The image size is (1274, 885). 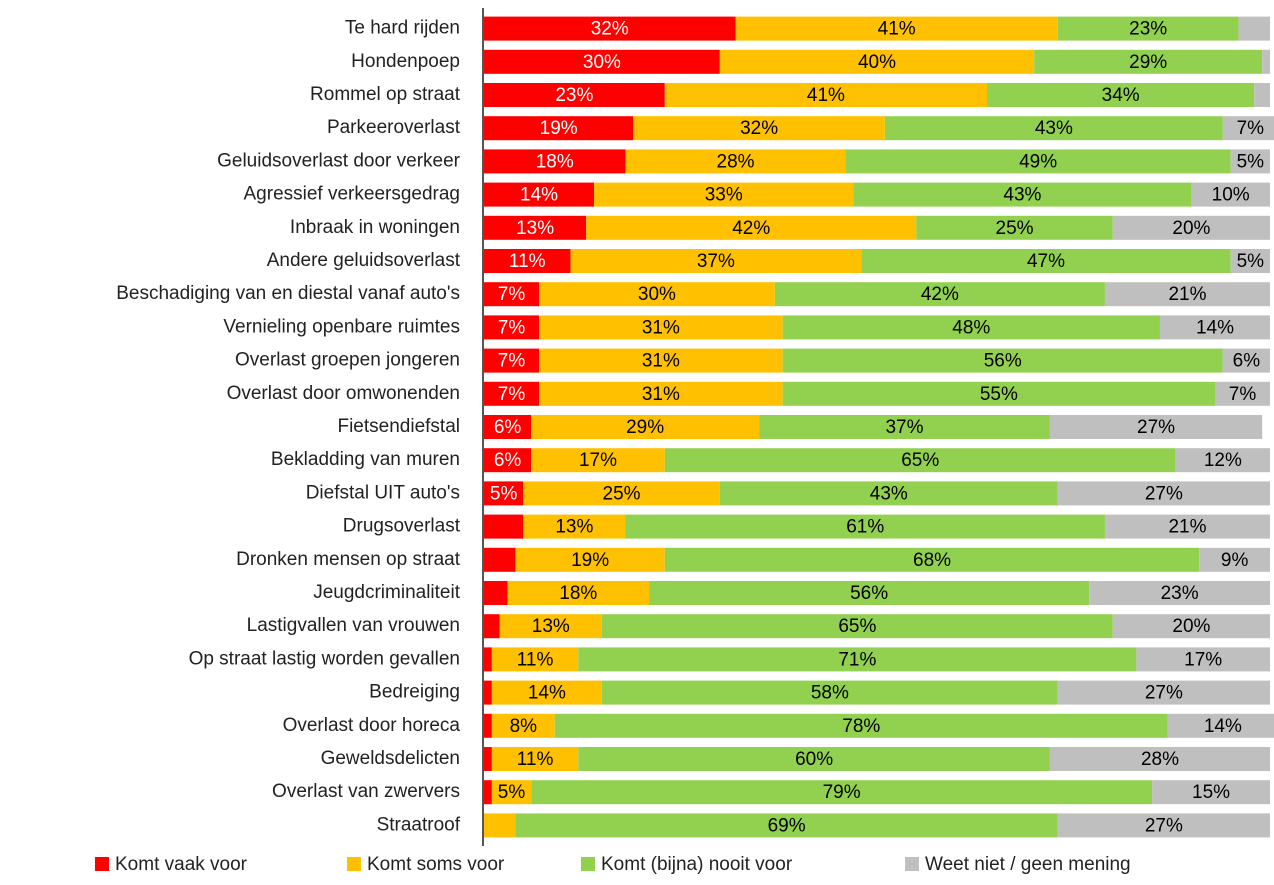 What do you see at coordinates (857, 659) in the screenshot?
I see `data-label: 71%` at bounding box center [857, 659].